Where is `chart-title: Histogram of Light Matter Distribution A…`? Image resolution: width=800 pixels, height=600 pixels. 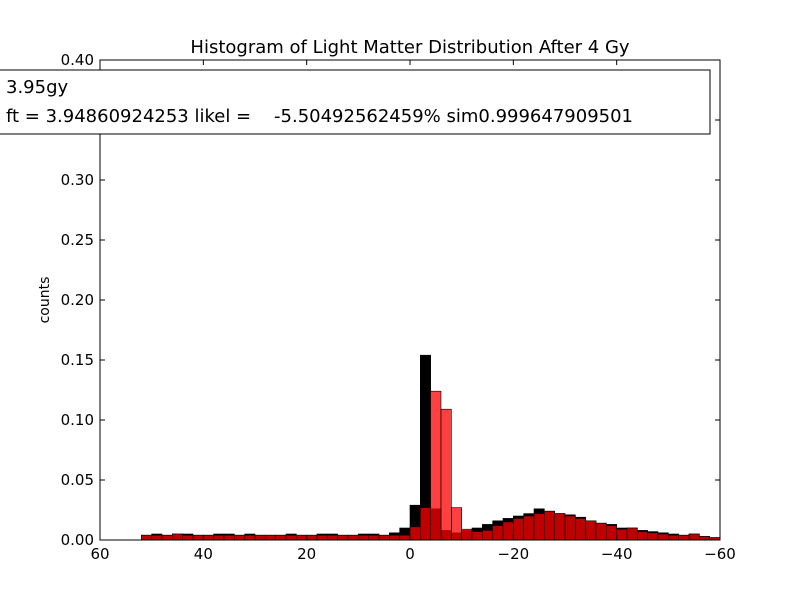
chart-title: Histogram of Light Matter Distribution A… is located at coordinates (409, 47).